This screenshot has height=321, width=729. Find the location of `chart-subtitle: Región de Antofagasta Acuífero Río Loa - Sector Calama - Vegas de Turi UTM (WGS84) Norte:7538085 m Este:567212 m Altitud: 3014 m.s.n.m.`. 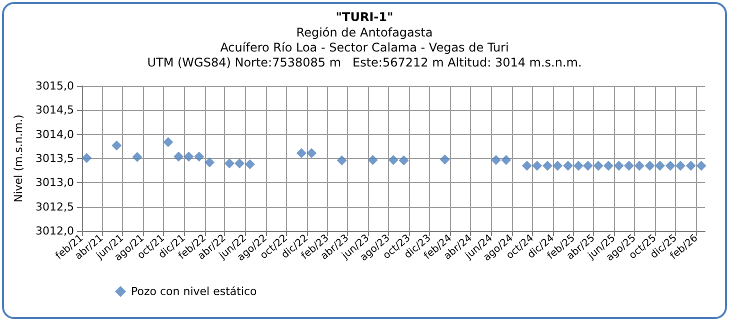

chart-subtitle: Región de Antofagasta Acuífero Río Loa - Sector Calama - Vegas de Turi UTM (WGS84) Norte:7538085 m Este:567212 m Altitud: 3014 m.s.n.m. is located at coordinates (364, 48).